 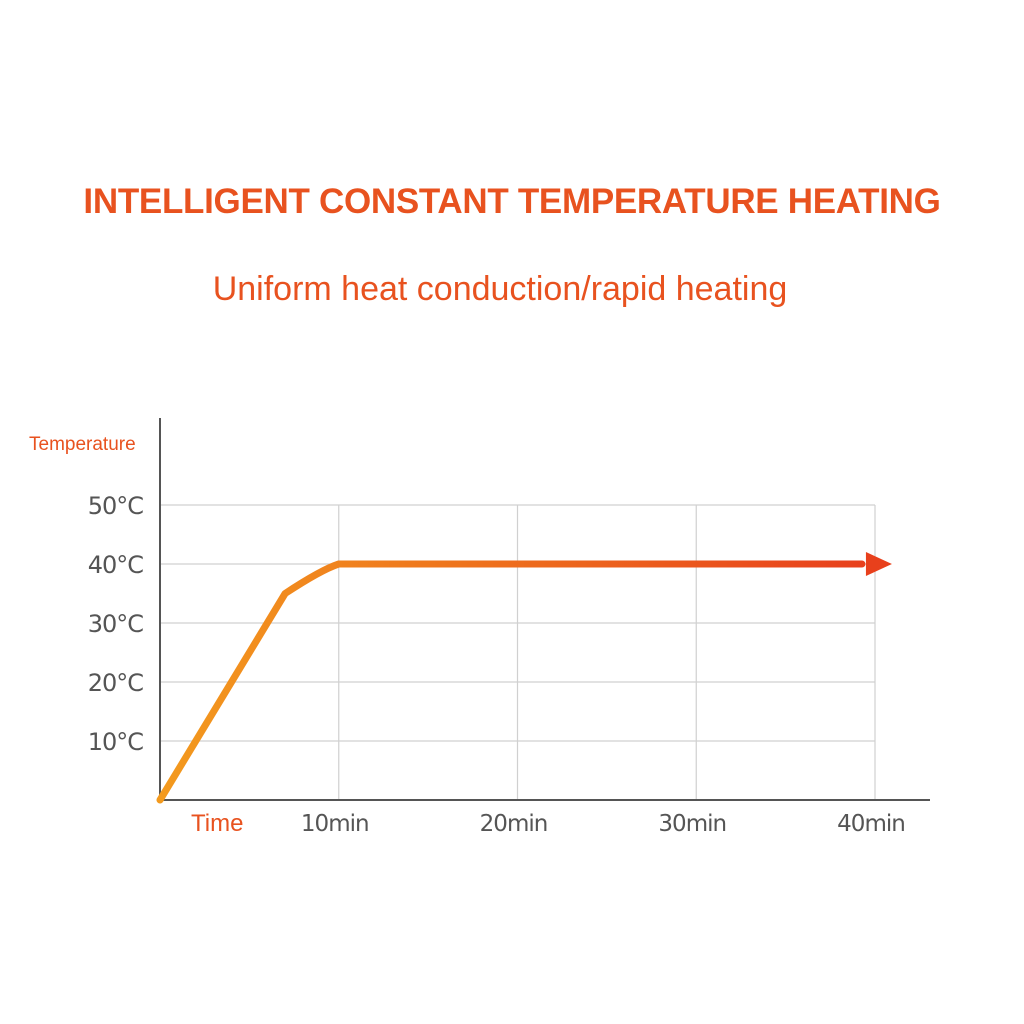 What do you see at coordinates (500, 289) in the screenshot?
I see `chart-subtitle: Uniform heat conduction/rapid heating` at bounding box center [500, 289].